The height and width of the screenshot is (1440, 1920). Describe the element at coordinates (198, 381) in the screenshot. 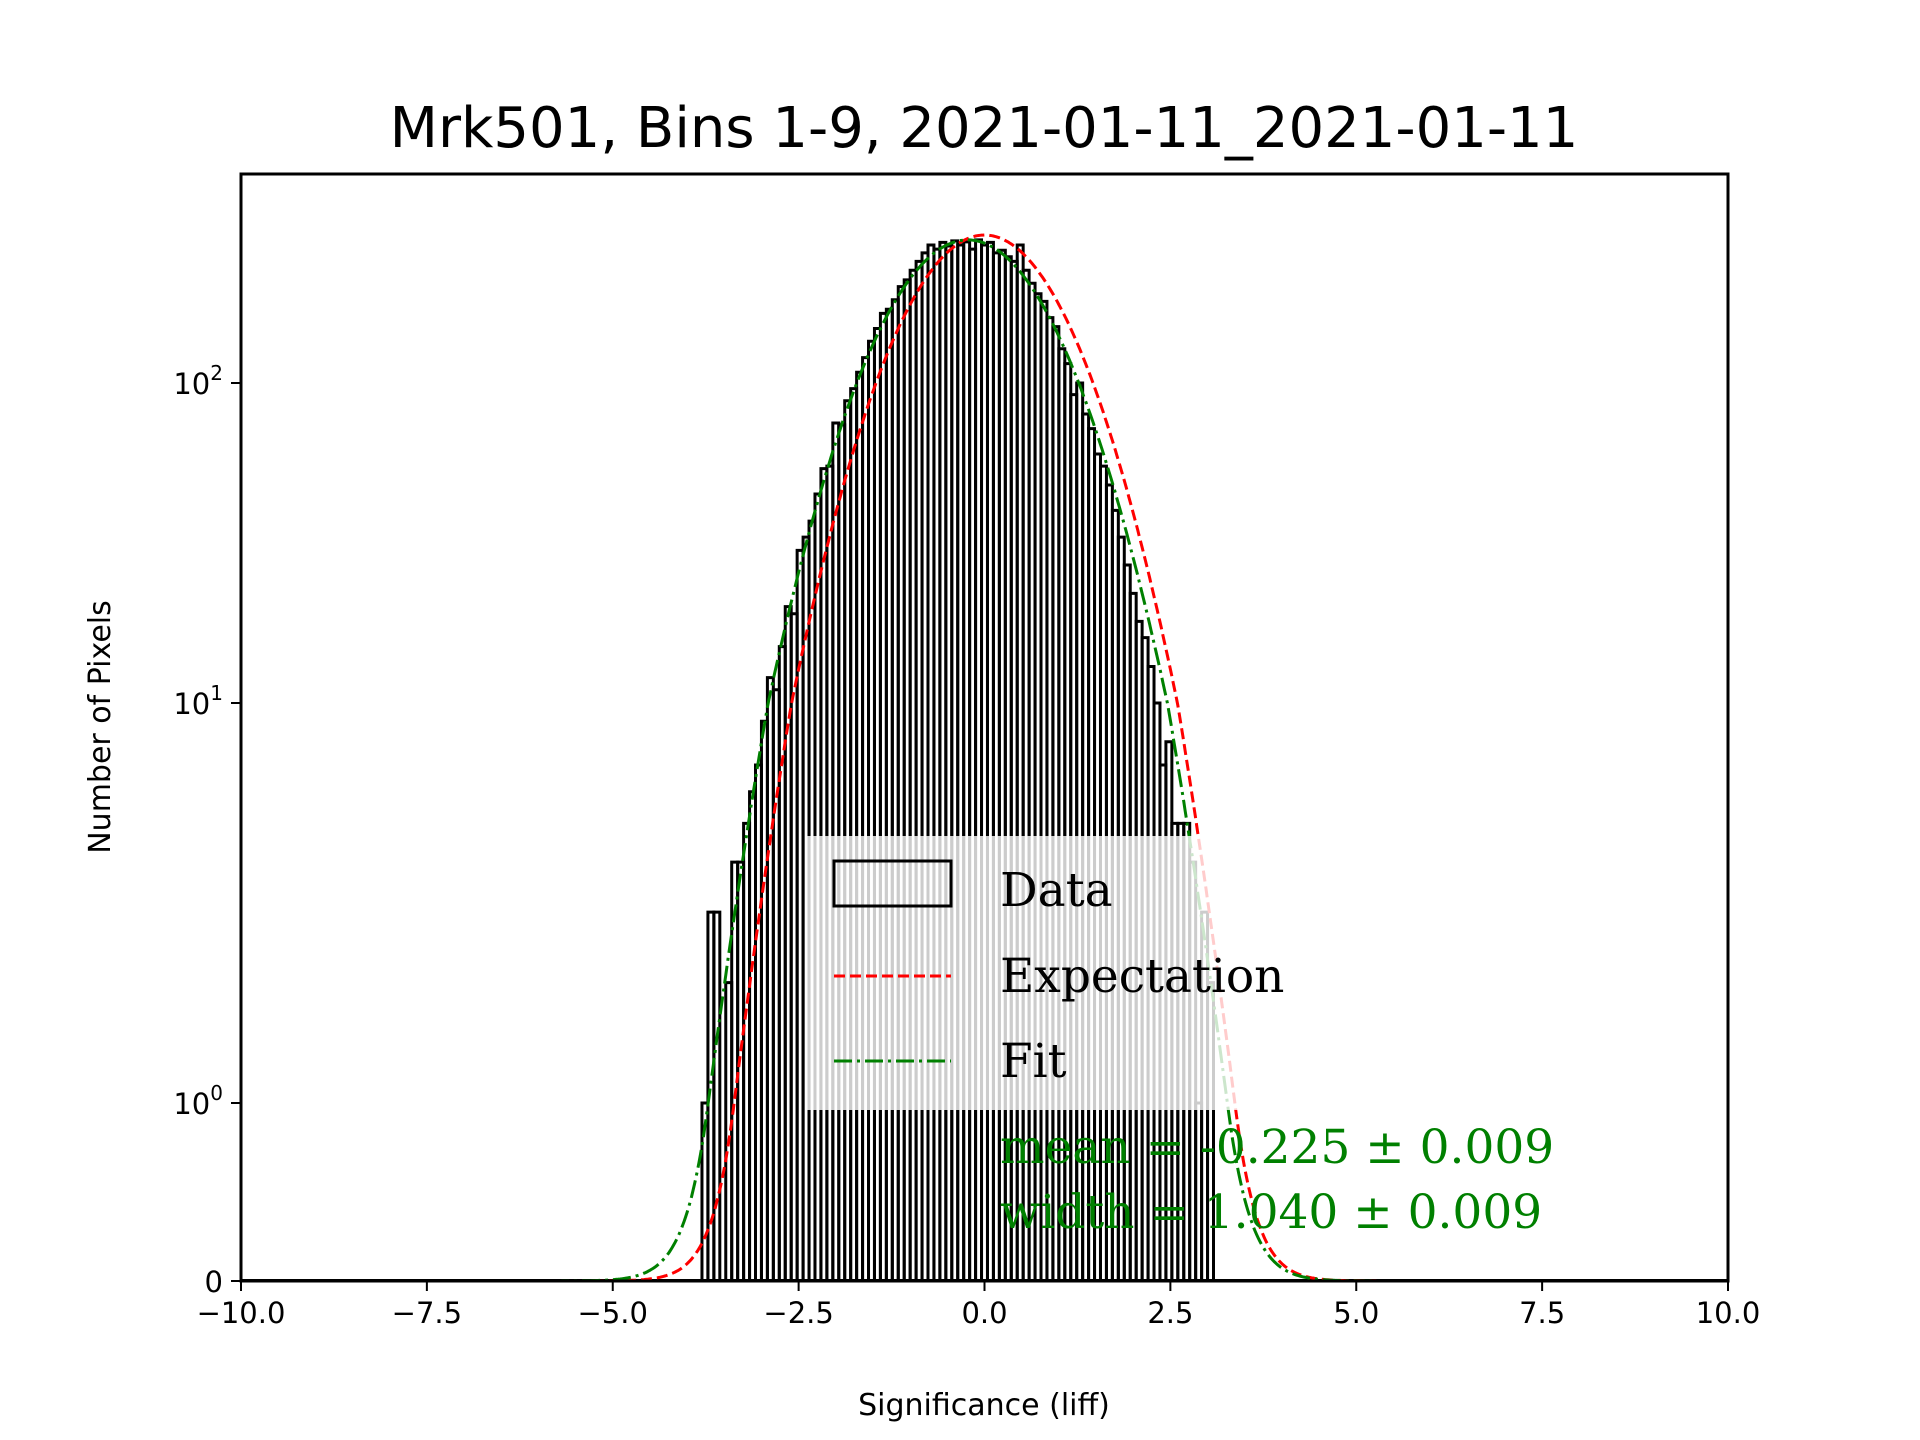

I see `y-tick-label: 10²` at that location.